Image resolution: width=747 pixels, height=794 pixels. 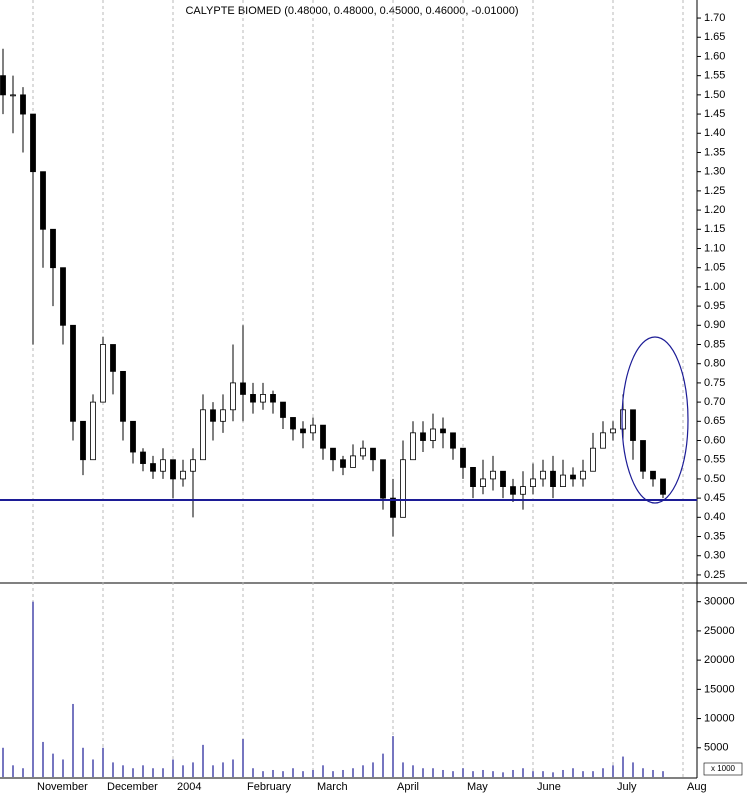 I want to click on x-tick-label: November, so click(x=62, y=787).